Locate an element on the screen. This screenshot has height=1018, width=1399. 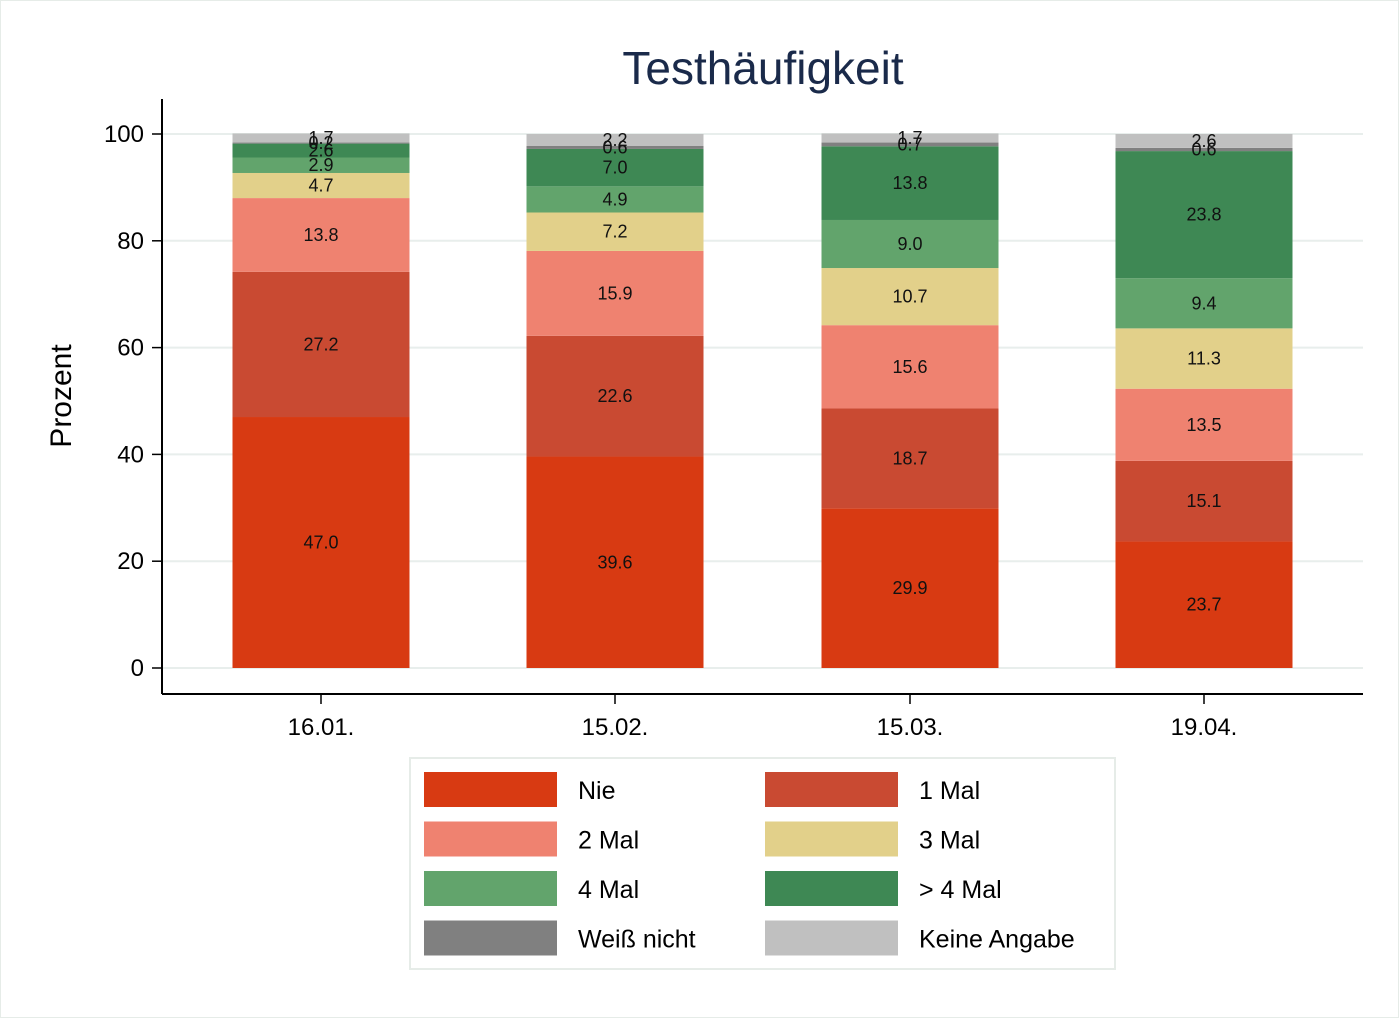
data-label: 2.9 is located at coordinates (320, 165).